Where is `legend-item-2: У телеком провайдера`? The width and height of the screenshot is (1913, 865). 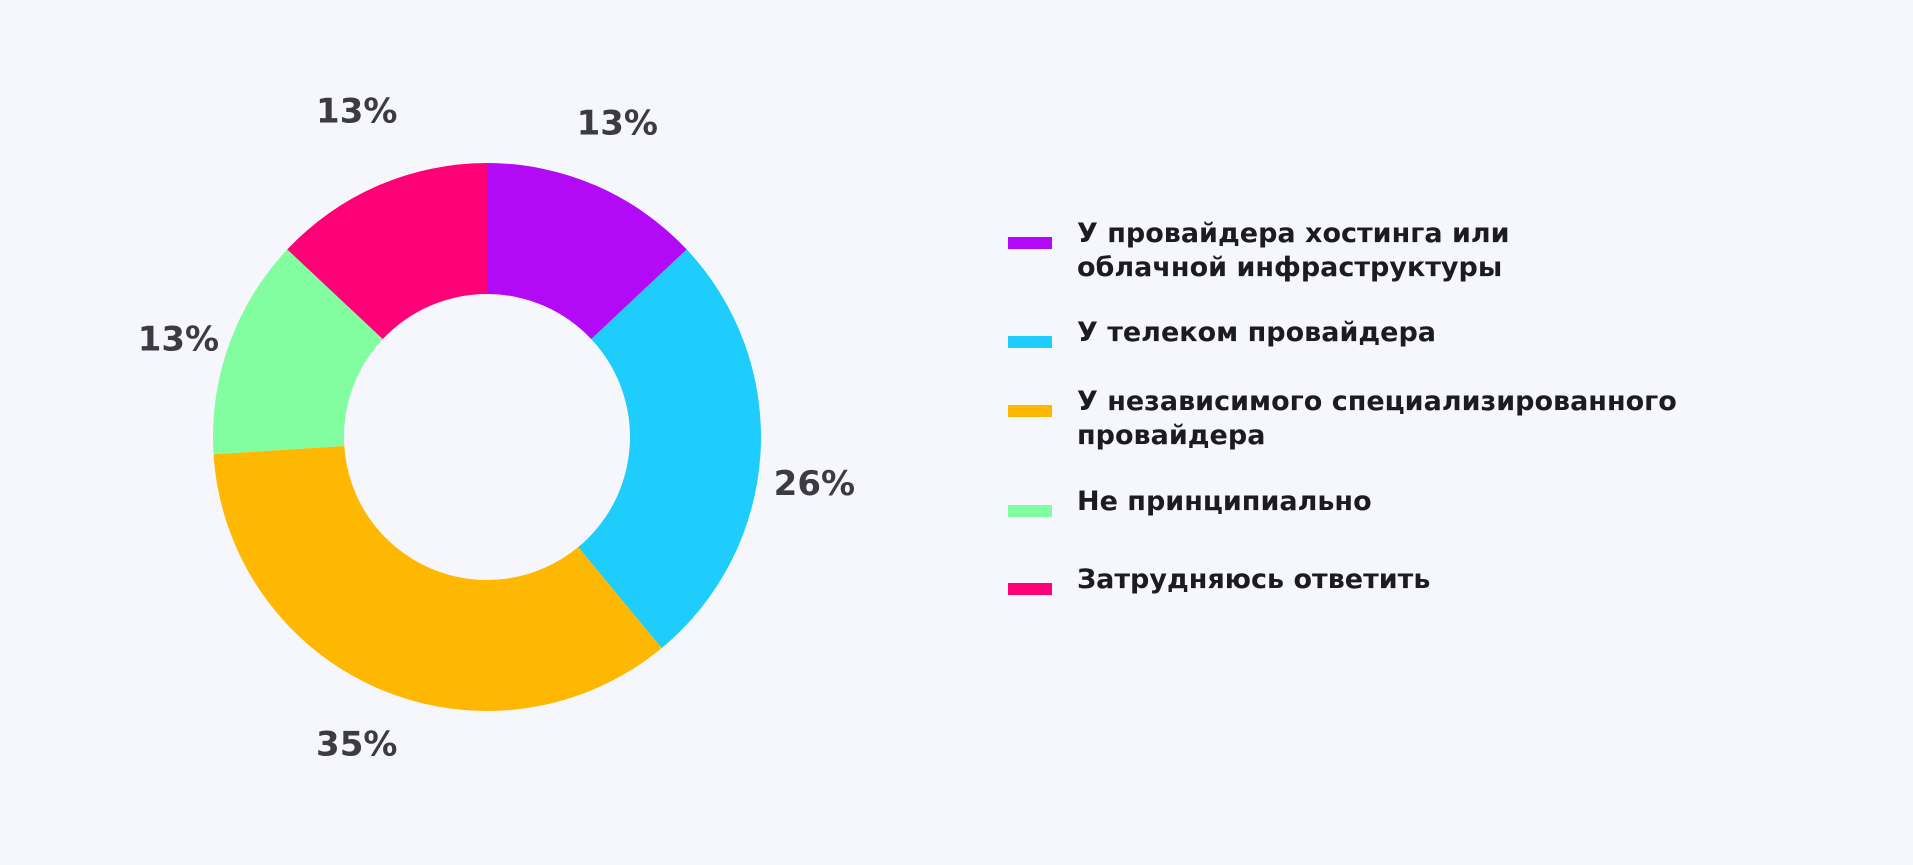 legend-item-2: У телеком провайдера is located at coordinates (1222, 331).